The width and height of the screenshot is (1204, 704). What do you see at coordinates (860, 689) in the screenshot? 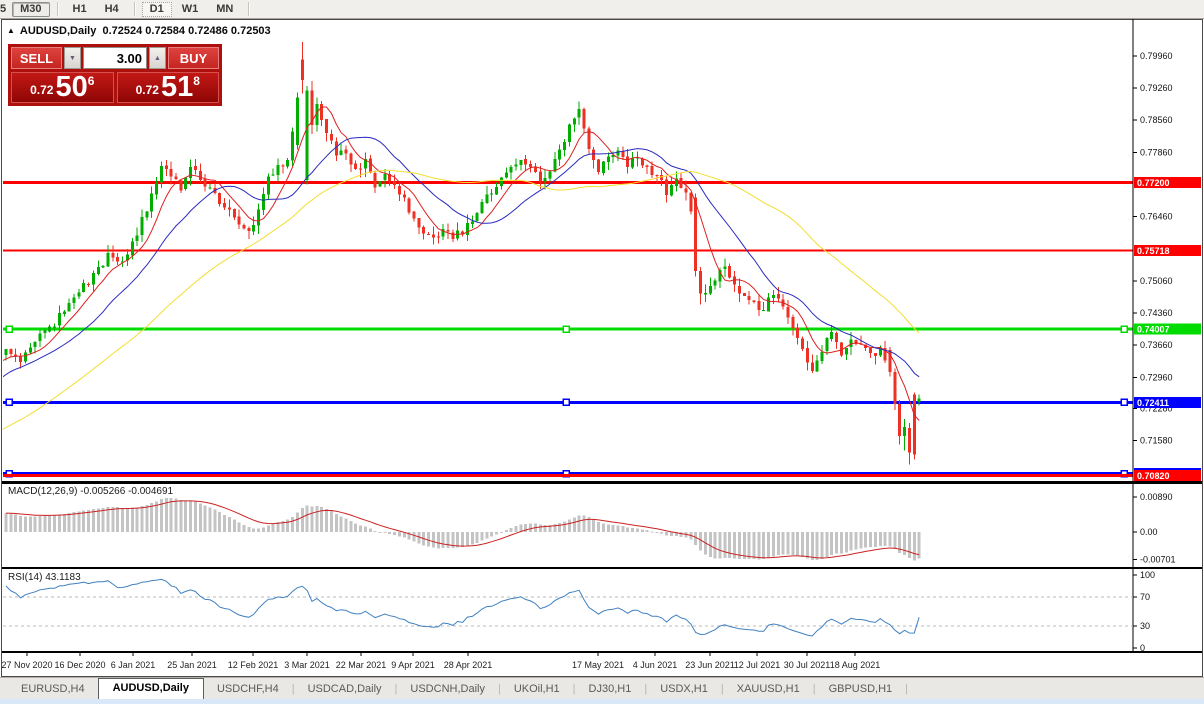
I see `tab-gbpusd-h1: GBPUSD,H1` at bounding box center [860, 689].